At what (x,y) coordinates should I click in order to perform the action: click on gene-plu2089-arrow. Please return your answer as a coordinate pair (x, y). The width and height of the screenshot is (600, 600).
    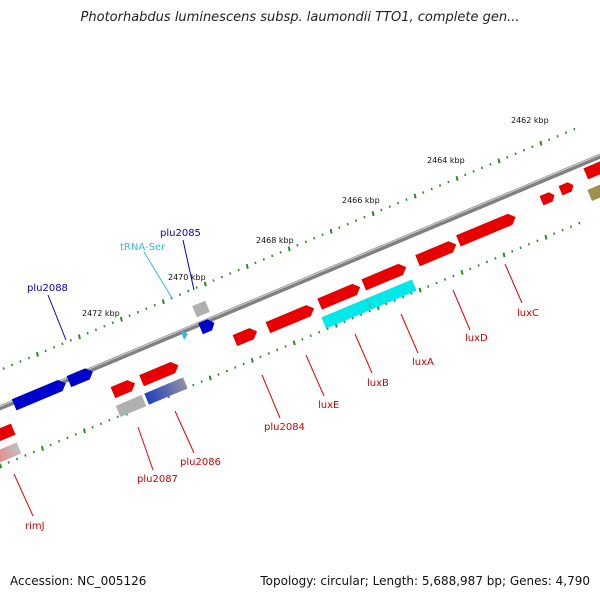
    Looking at the image, I should click on (81, 377).